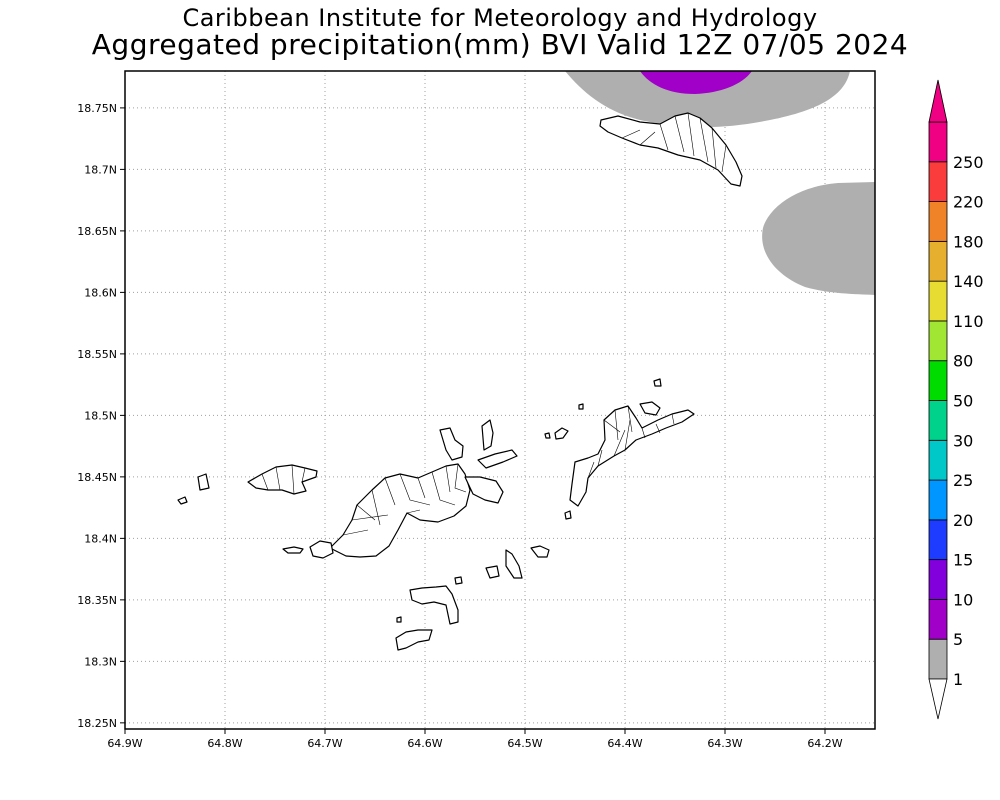 Image resolution: width=1000 pixels, height=800 pixels. Describe the element at coordinates (968, 321) in the screenshot. I see `colorbar-level-label: 110` at that location.